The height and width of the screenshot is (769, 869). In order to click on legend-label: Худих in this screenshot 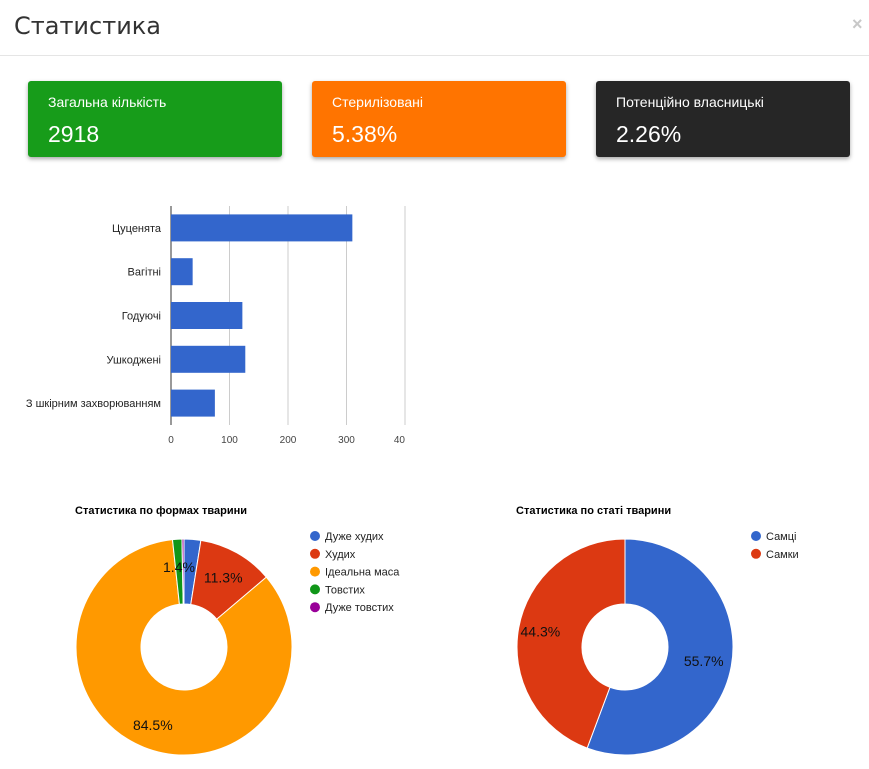, I will do `click(340, 555)`.